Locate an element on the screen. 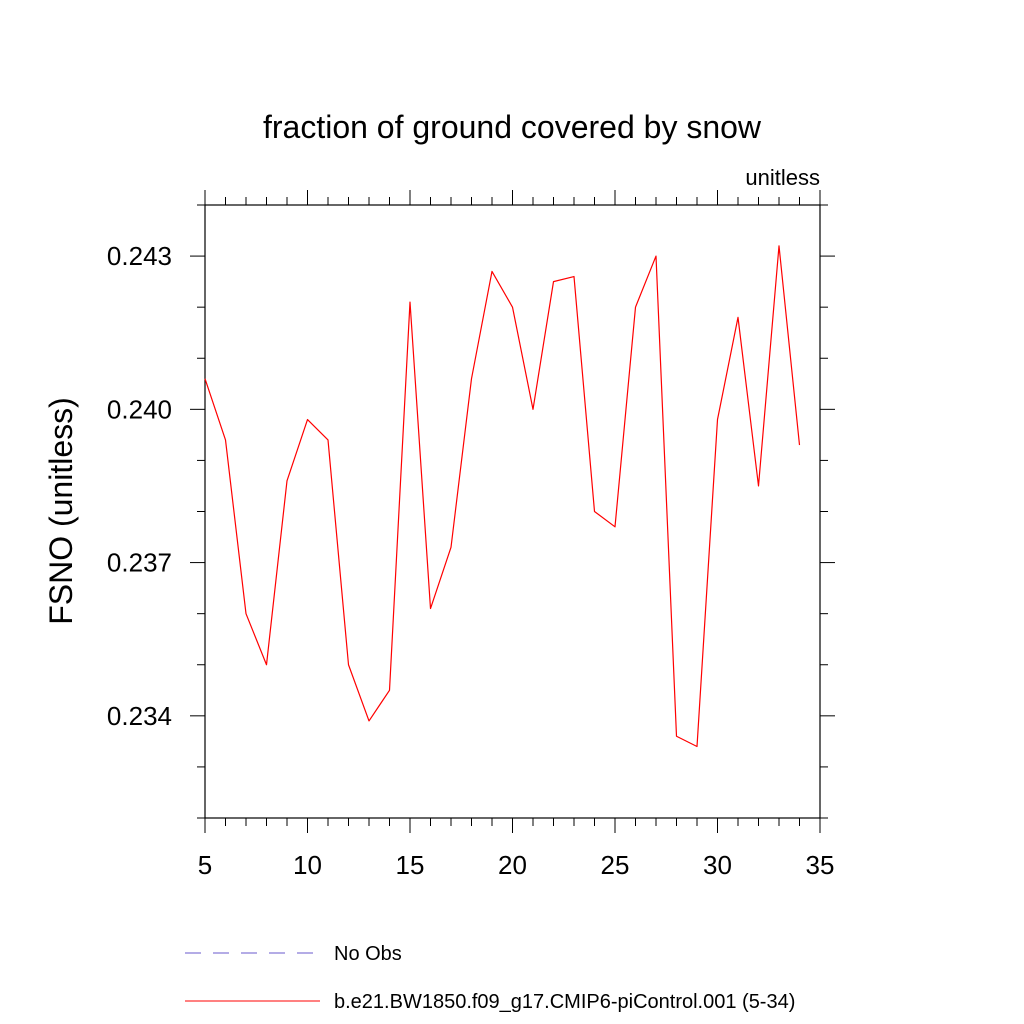 This screenshot has width=1024, height=1024. x-tick-label: 5 is located at coordinates (205, 865).